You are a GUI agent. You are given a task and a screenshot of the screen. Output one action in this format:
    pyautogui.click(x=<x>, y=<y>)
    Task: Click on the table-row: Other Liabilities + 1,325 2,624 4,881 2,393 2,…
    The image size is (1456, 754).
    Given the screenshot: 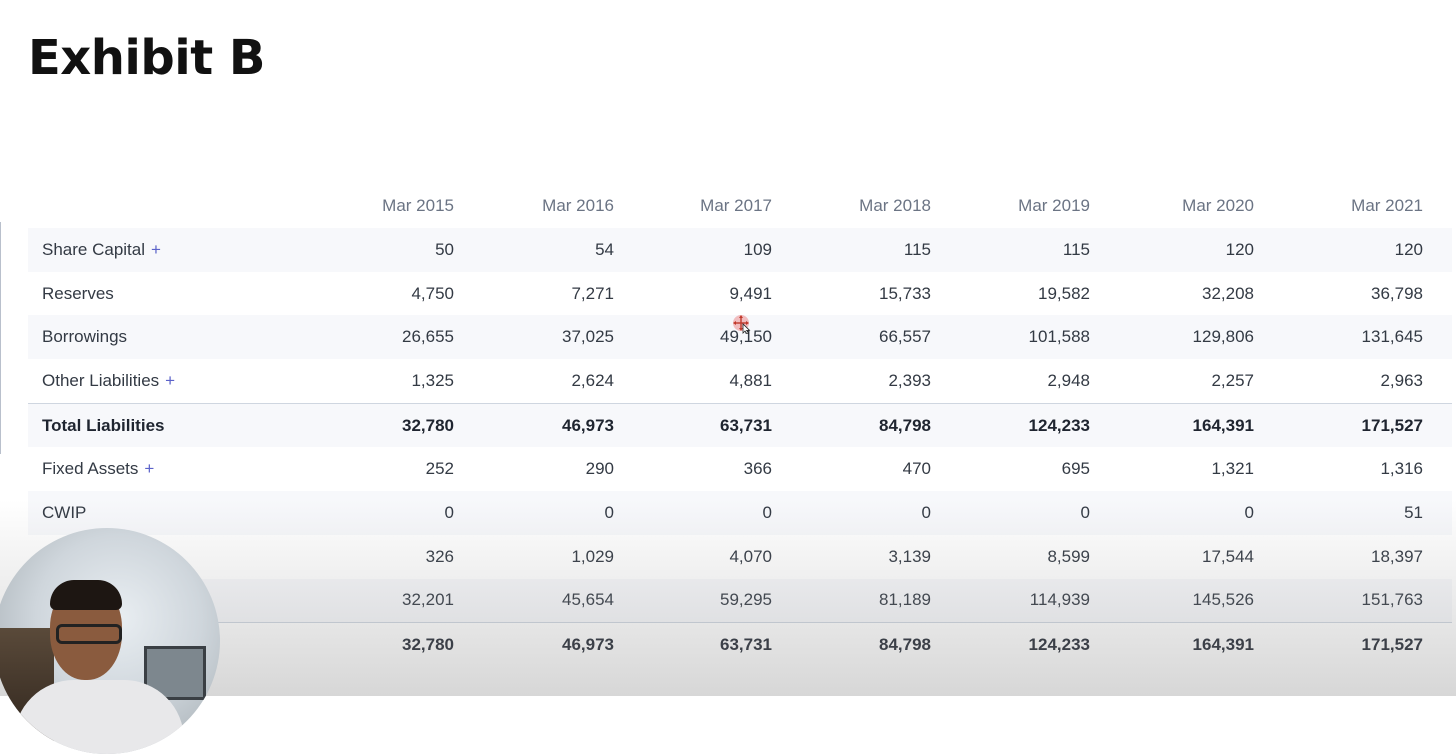 What is the action you would take?
    pyautogui.click(x=740, y=381)
    